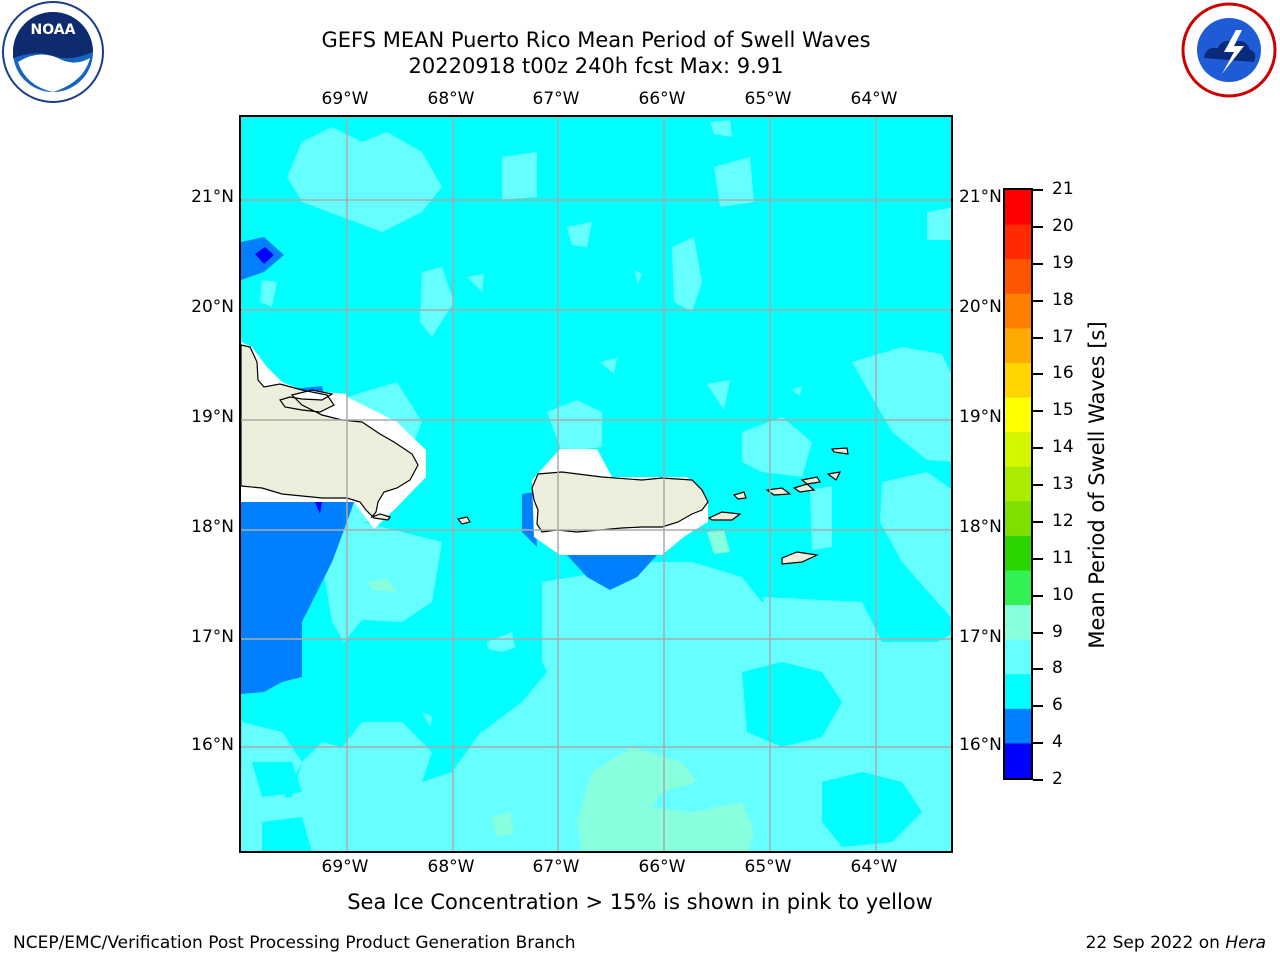 The width and height of the screenshot is (1280, 960). What do you see at coordinates (53, 30) in the screenshot?
I see `svg-text: NOAA` at bounding box center [53, 30].